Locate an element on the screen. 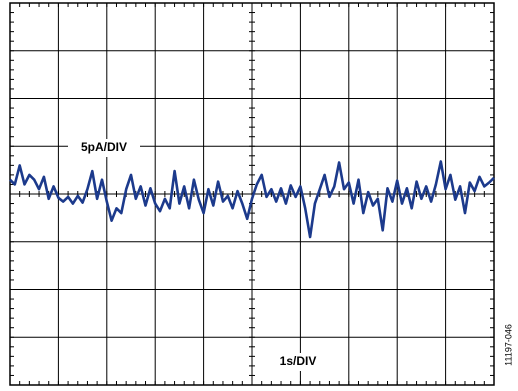 Image resolution: width=518 pixels, height=391 pixels. scale-label: 1s/DIV is located at coordinates (298, 361).